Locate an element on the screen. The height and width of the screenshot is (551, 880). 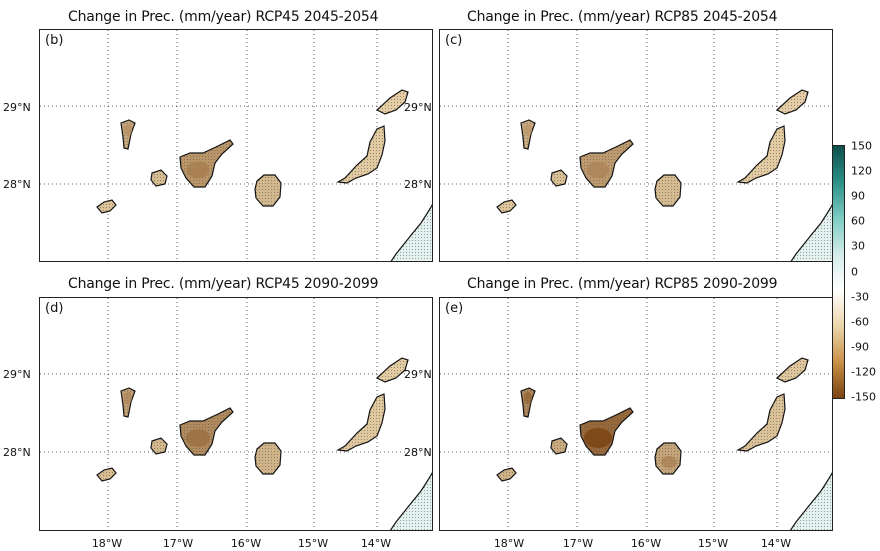
colorbar-tick-label: 150 is located at coordinates (861, 146).